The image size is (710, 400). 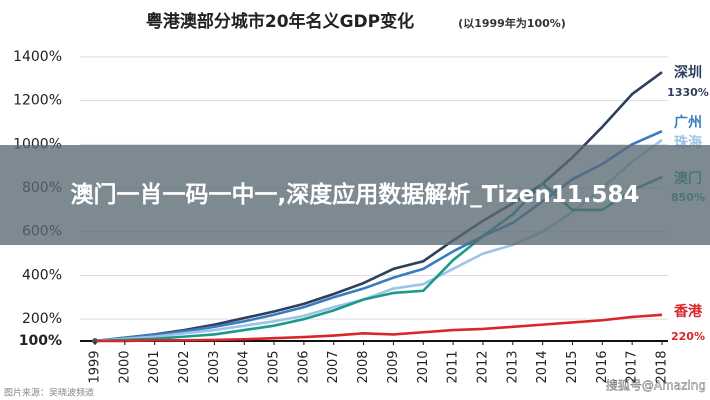 What do you see at coordinates (37, 101) in the screenshot?
I see `y-tick-label: 1200%` at bounding box center [37, 101].